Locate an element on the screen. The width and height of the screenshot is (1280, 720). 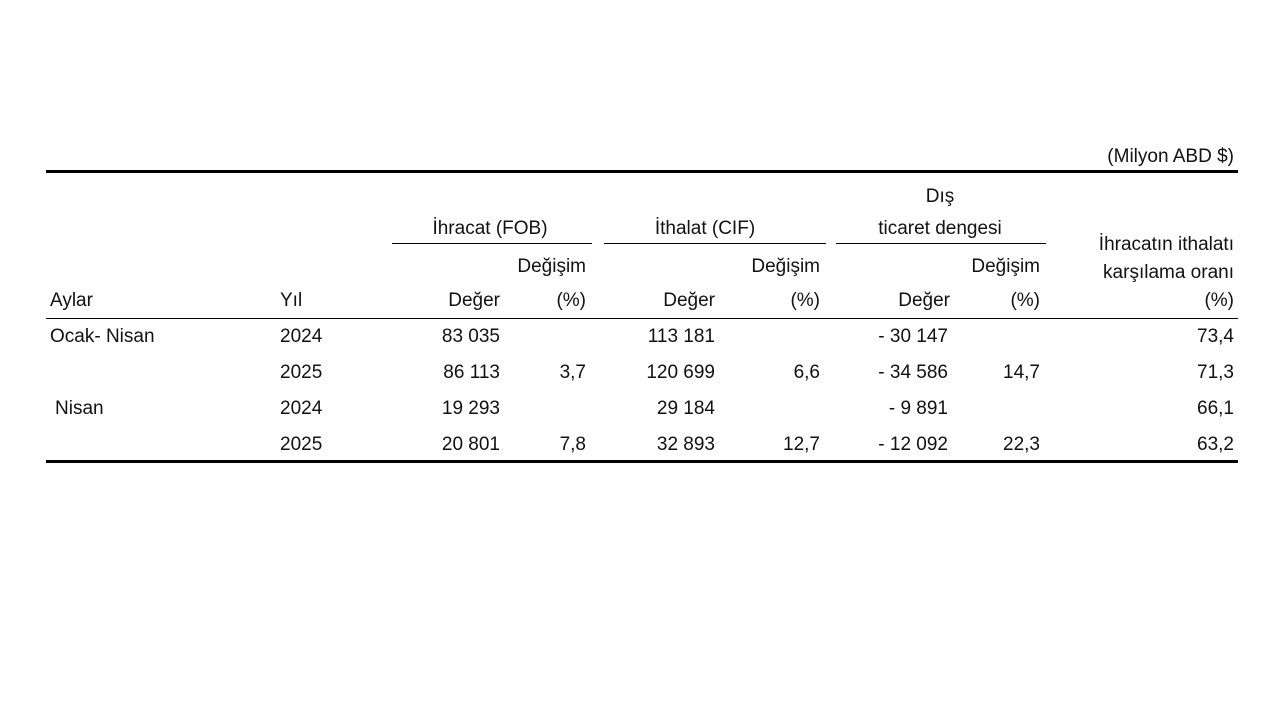
row-coverage-ratio: 73,4 is located at coordinates (1215, 336).